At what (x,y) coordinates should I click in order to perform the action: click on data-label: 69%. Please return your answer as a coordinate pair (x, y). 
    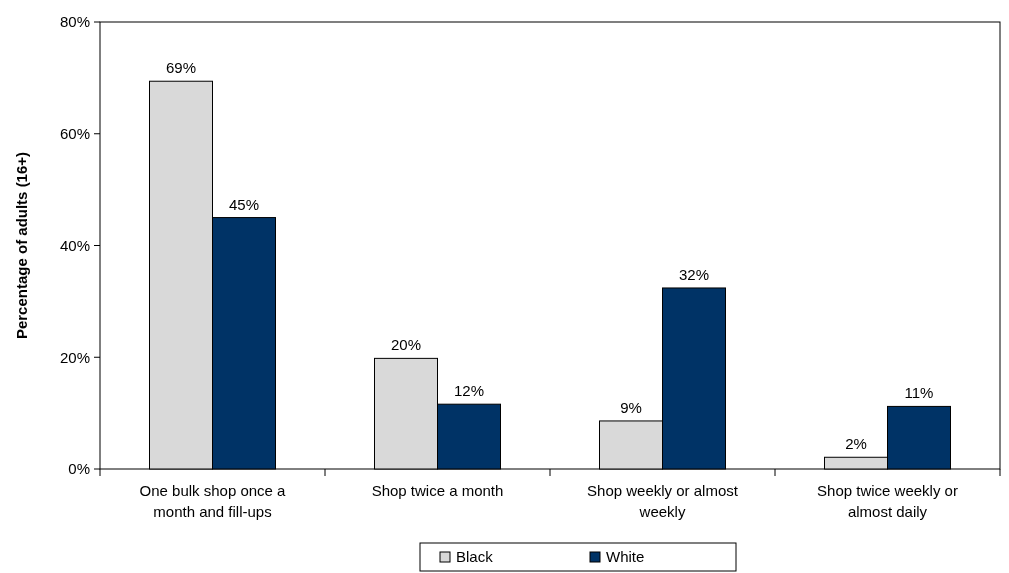
    Looking at the image, I should click on (181, 68).